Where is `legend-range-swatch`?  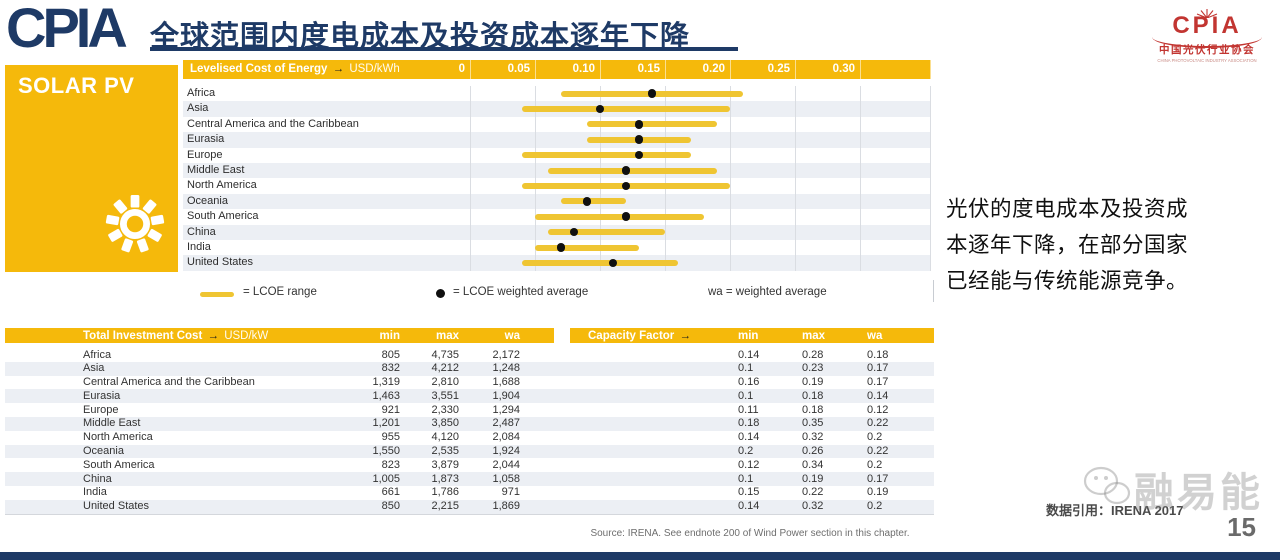 legend-range-swatch is located at coordinates (217, 294).